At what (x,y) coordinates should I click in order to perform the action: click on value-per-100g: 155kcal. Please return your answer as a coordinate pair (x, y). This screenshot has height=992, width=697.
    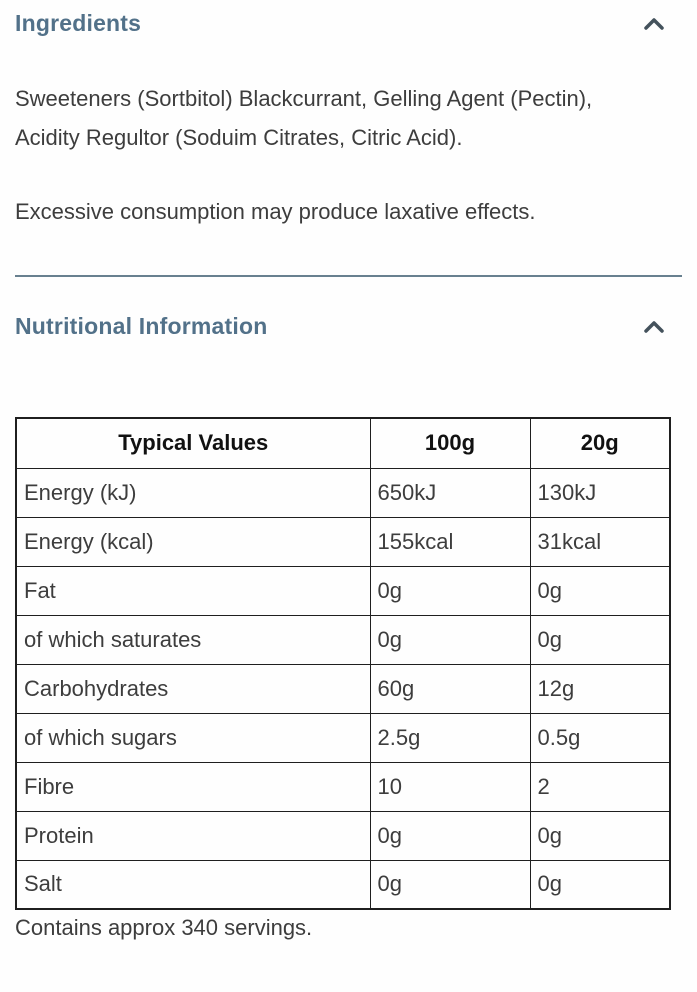
    Looking at the image, I should click on (450, 541).